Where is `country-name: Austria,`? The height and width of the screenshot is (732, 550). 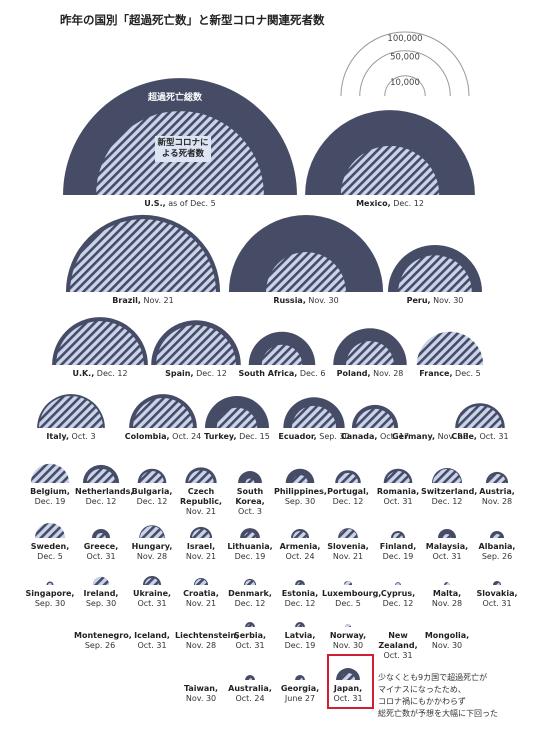 country-name: Austria, is located at coordinates (497, 491).